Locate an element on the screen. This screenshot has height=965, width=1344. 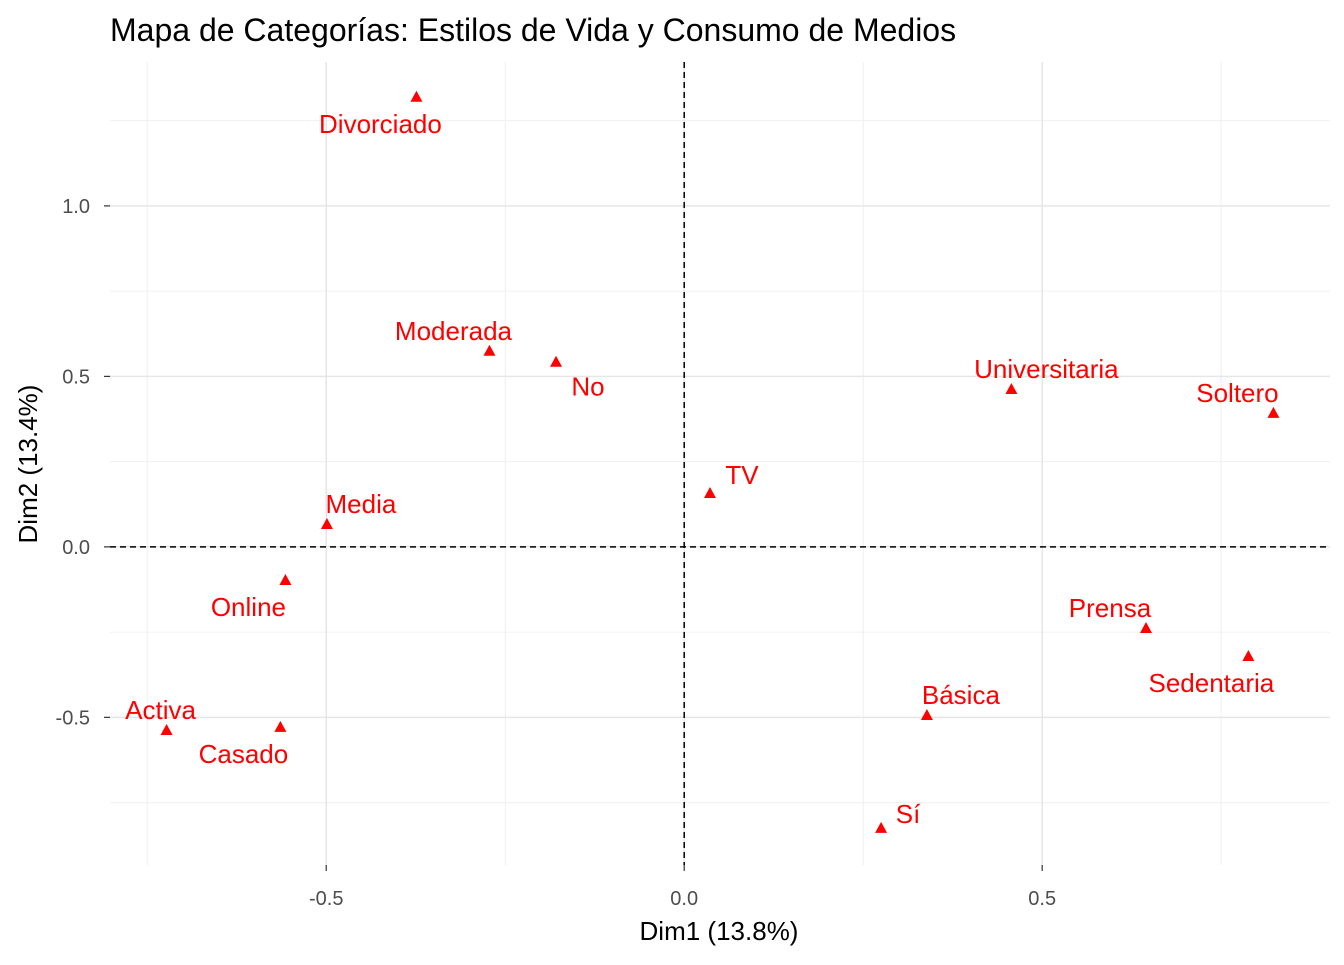
x-tick-label: 0.0 is located at coordinates (684, 899).